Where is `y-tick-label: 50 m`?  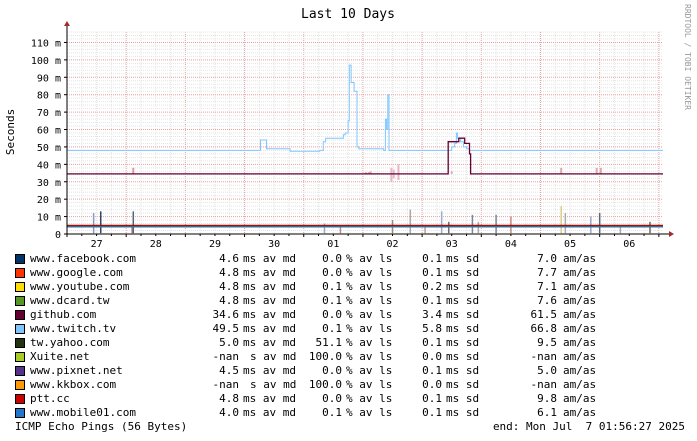
y-tick-label: 50 m is located at coordinates (49, 148).